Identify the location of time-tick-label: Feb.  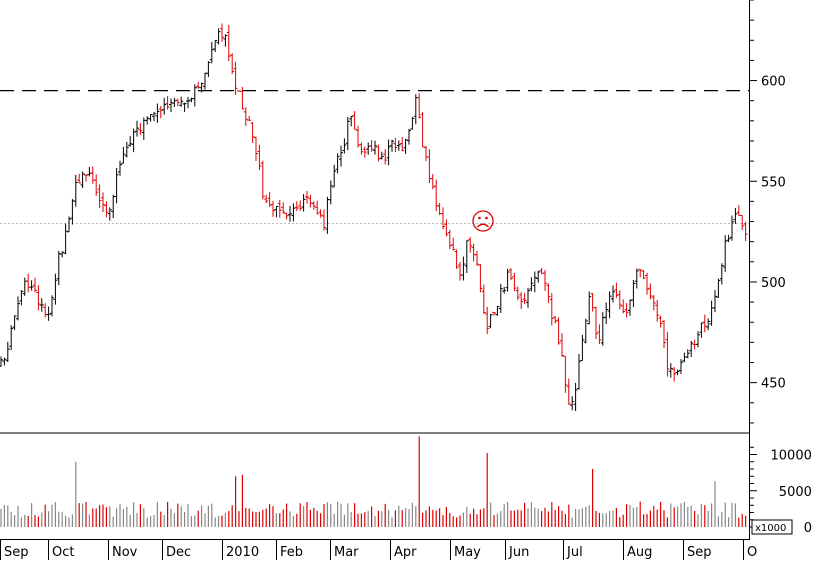
(291, 552).